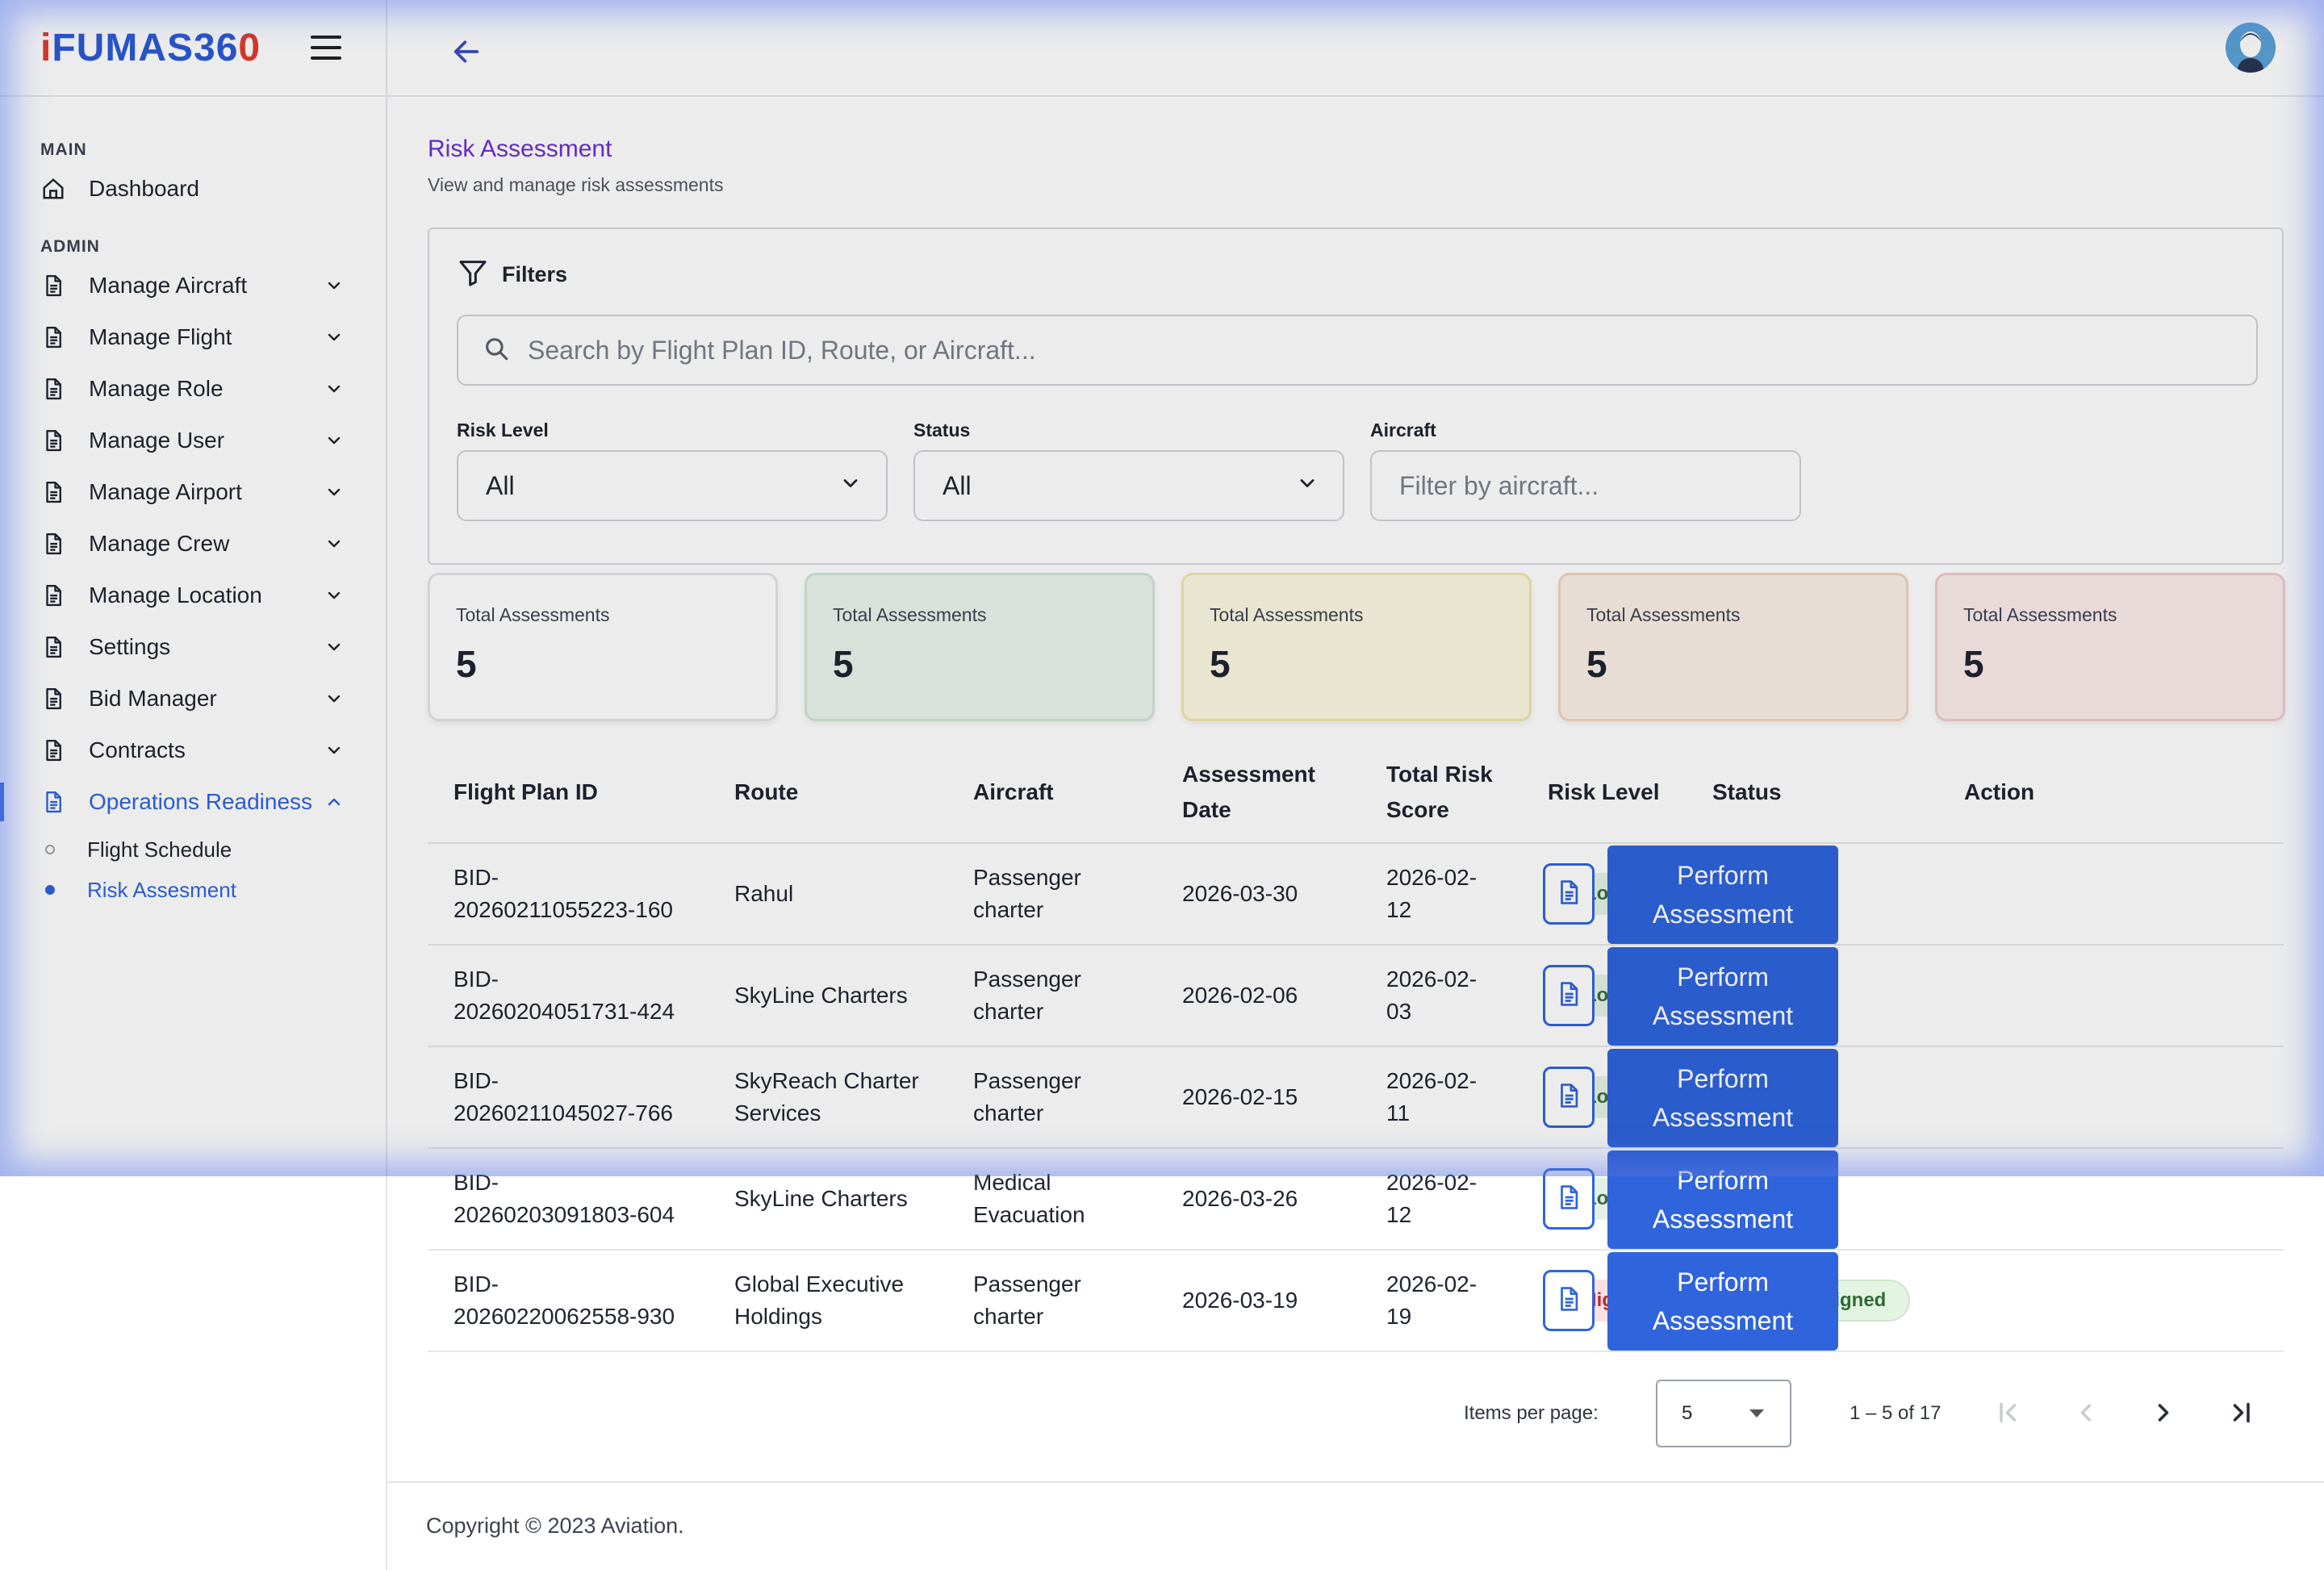  What do you see at coordinates (193, 337) in the screenshot?
I see `sidebar-item-manage-flight: Manage Flight` at bounding box center [193, 337].